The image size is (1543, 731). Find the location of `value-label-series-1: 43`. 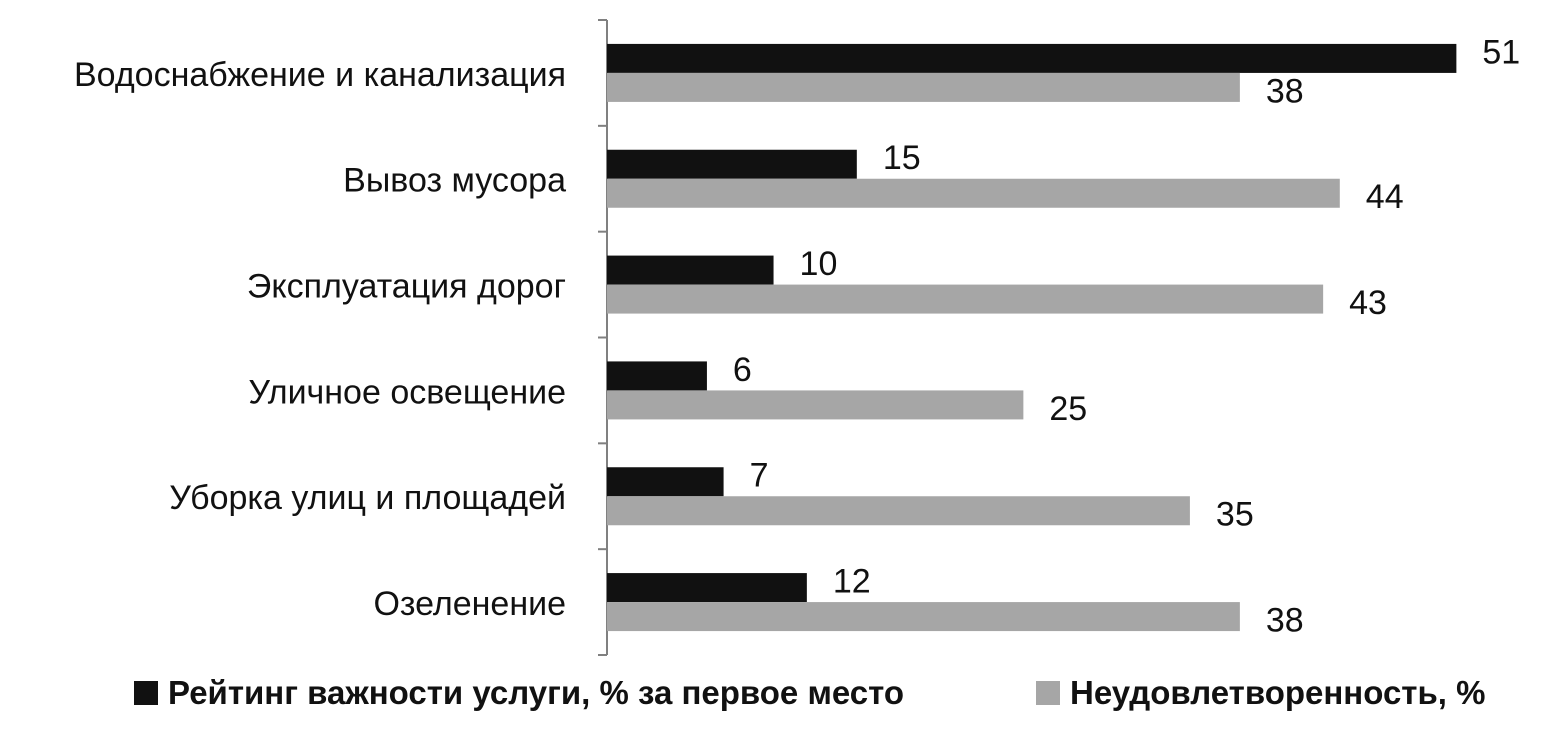

value-label-series-1: 43 is located at coordinates (1368, 303).